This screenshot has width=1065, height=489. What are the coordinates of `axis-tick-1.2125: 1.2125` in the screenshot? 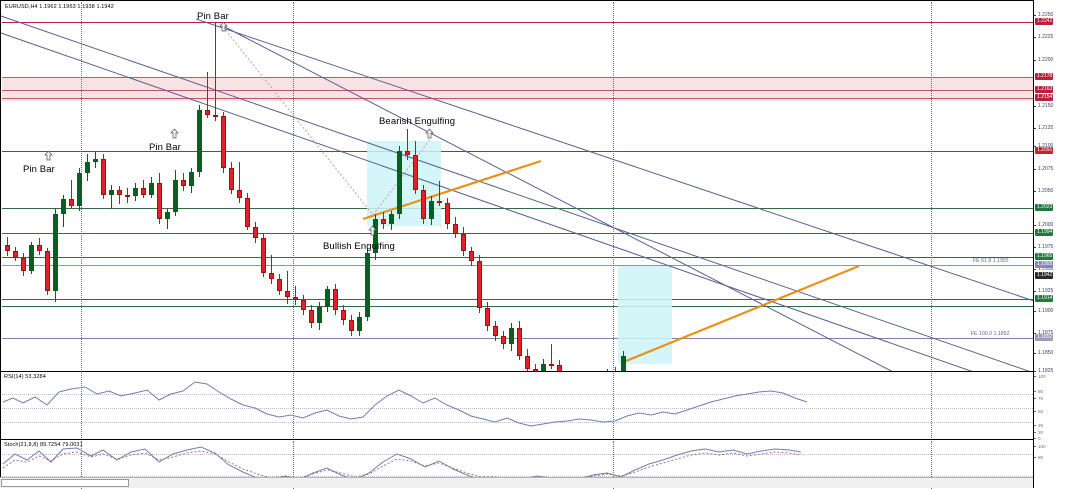 It's located at (1043, 128).